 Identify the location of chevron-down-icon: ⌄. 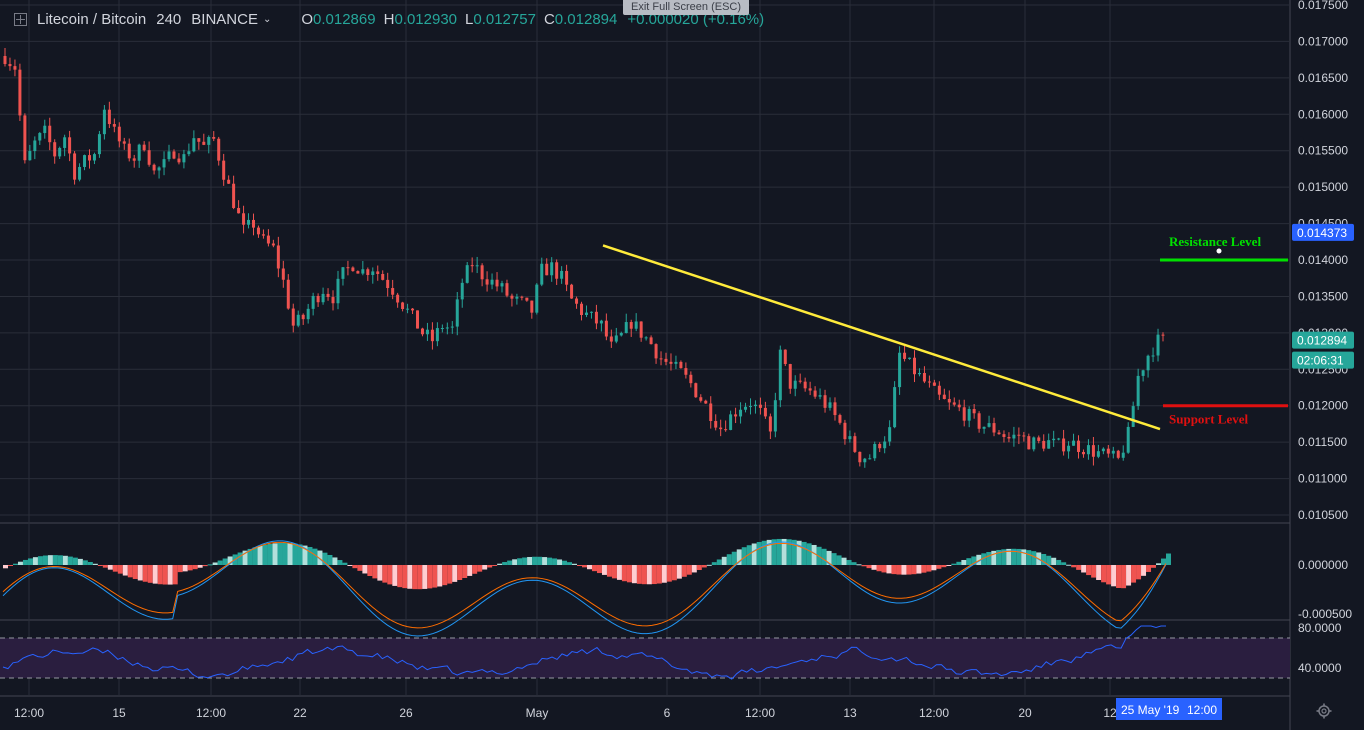
(267, 19).